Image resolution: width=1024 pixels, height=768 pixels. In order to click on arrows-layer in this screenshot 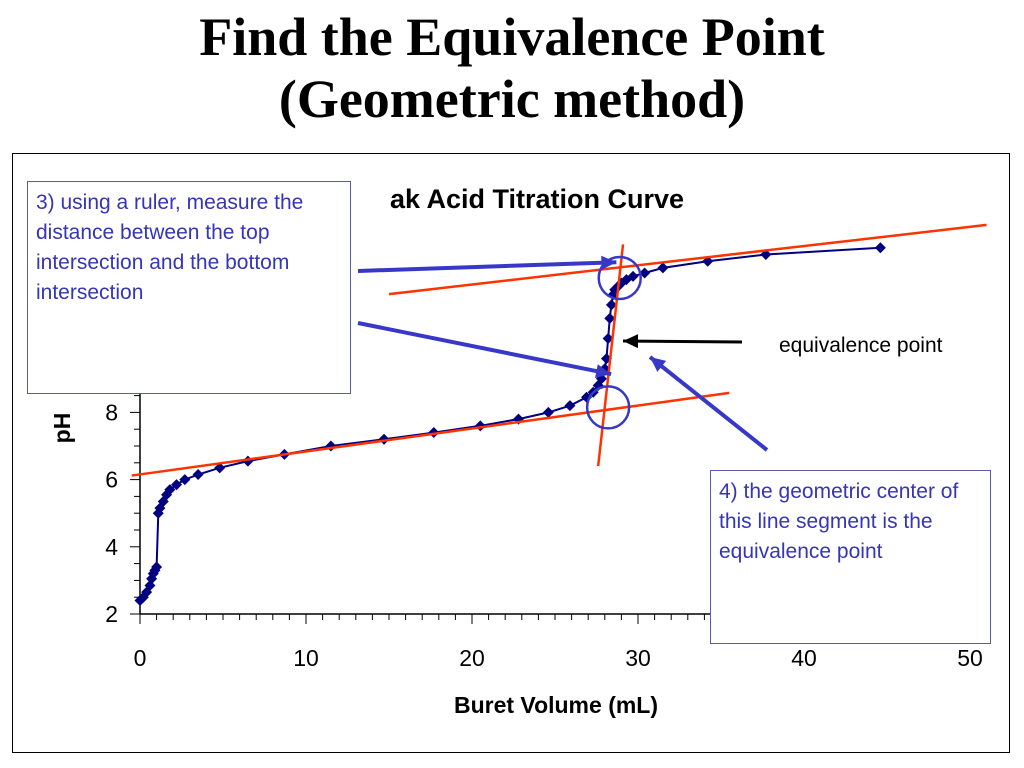, I will do `click(563, 353)`.